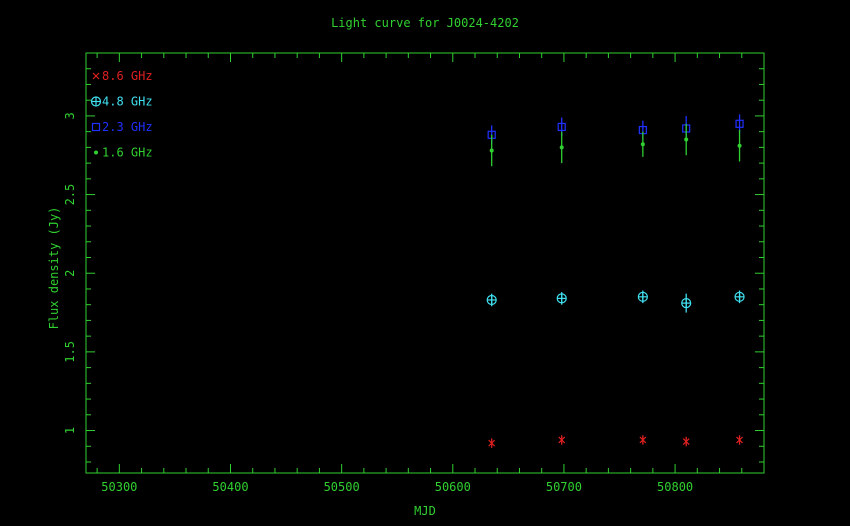 The height and width of the screenshot is (526, 850). I want to click on legend-marker-1-6-ghz, so click(96, 152).